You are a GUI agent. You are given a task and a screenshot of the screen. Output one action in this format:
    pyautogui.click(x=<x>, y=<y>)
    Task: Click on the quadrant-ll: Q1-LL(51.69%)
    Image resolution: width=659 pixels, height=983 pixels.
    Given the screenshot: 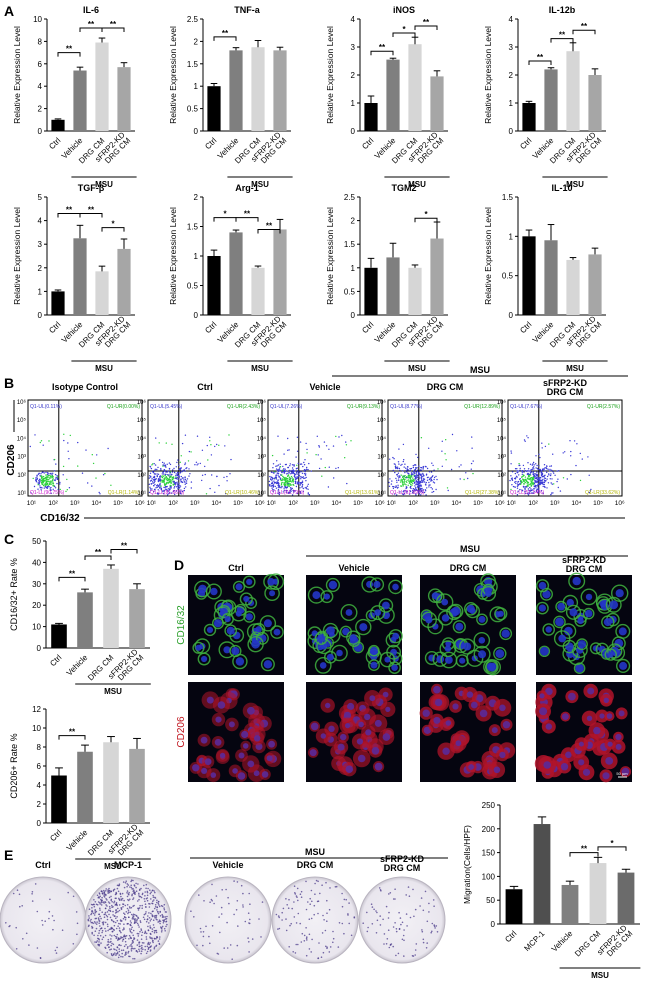 What is the action you would take?
    pyautogui.click(x=407, y=493)
    